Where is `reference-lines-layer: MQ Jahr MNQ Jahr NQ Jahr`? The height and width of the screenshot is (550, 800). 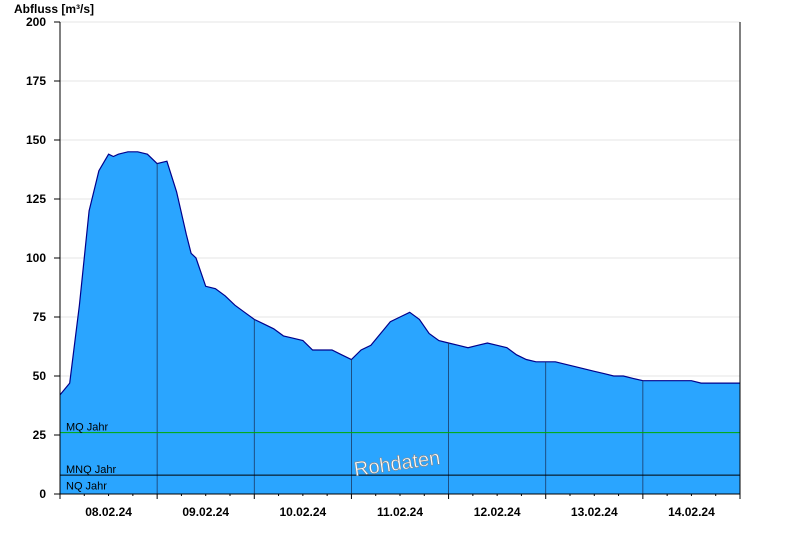 reference-lines-layer: MQ Jahr MNQ Jahr NQ Jahr is located at coordinates (400, 457).